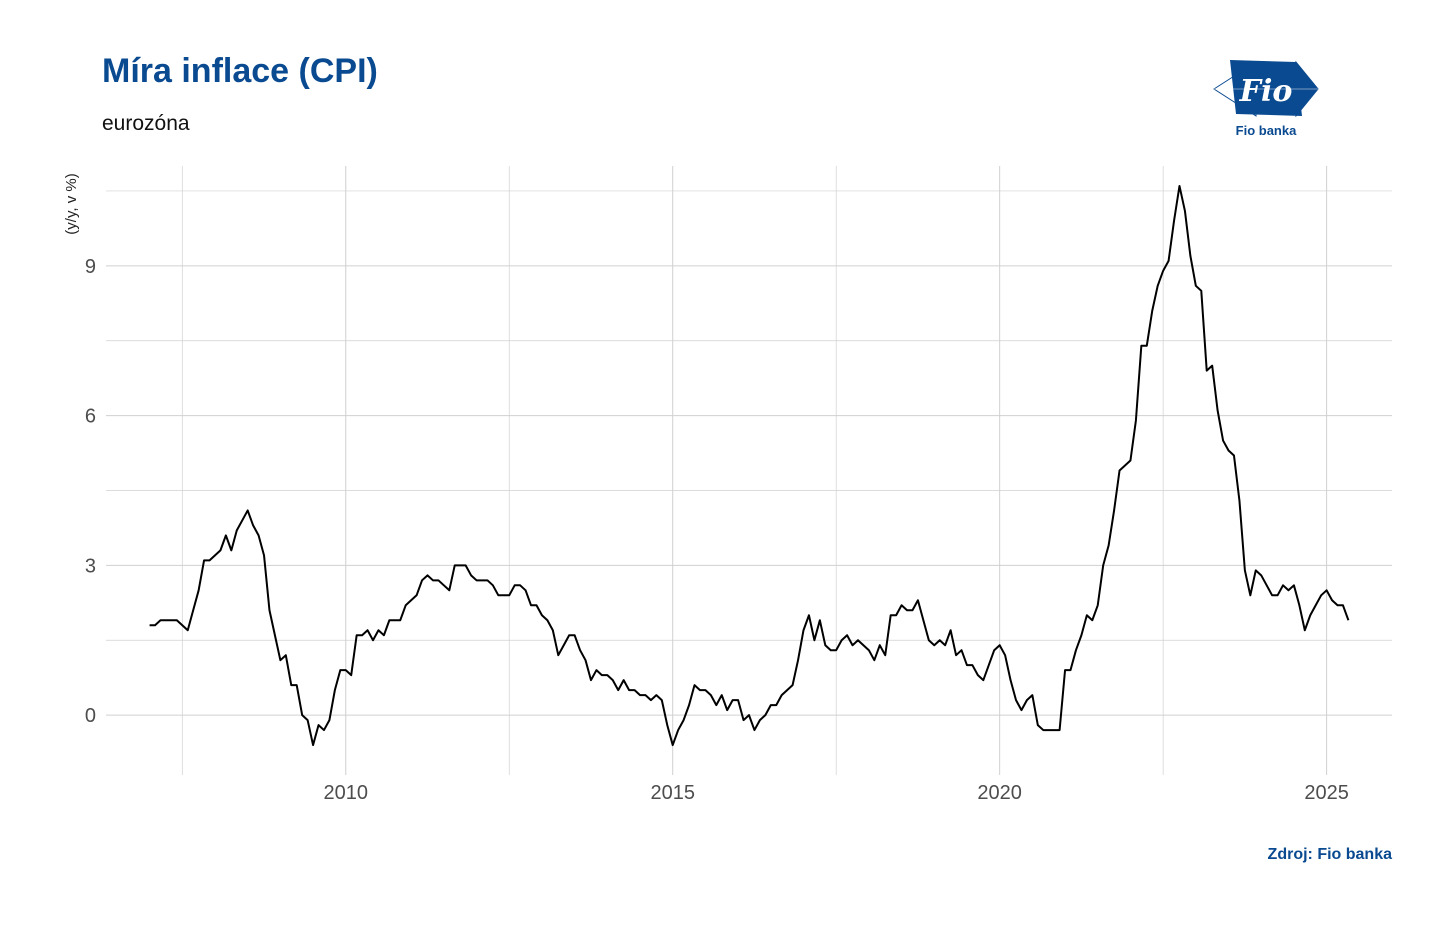 Image resolution: width=1452 pixels, height=925 pixels. I want to click on x-tick-labels: 2010 2015 2020 2025, so click(836, 793).